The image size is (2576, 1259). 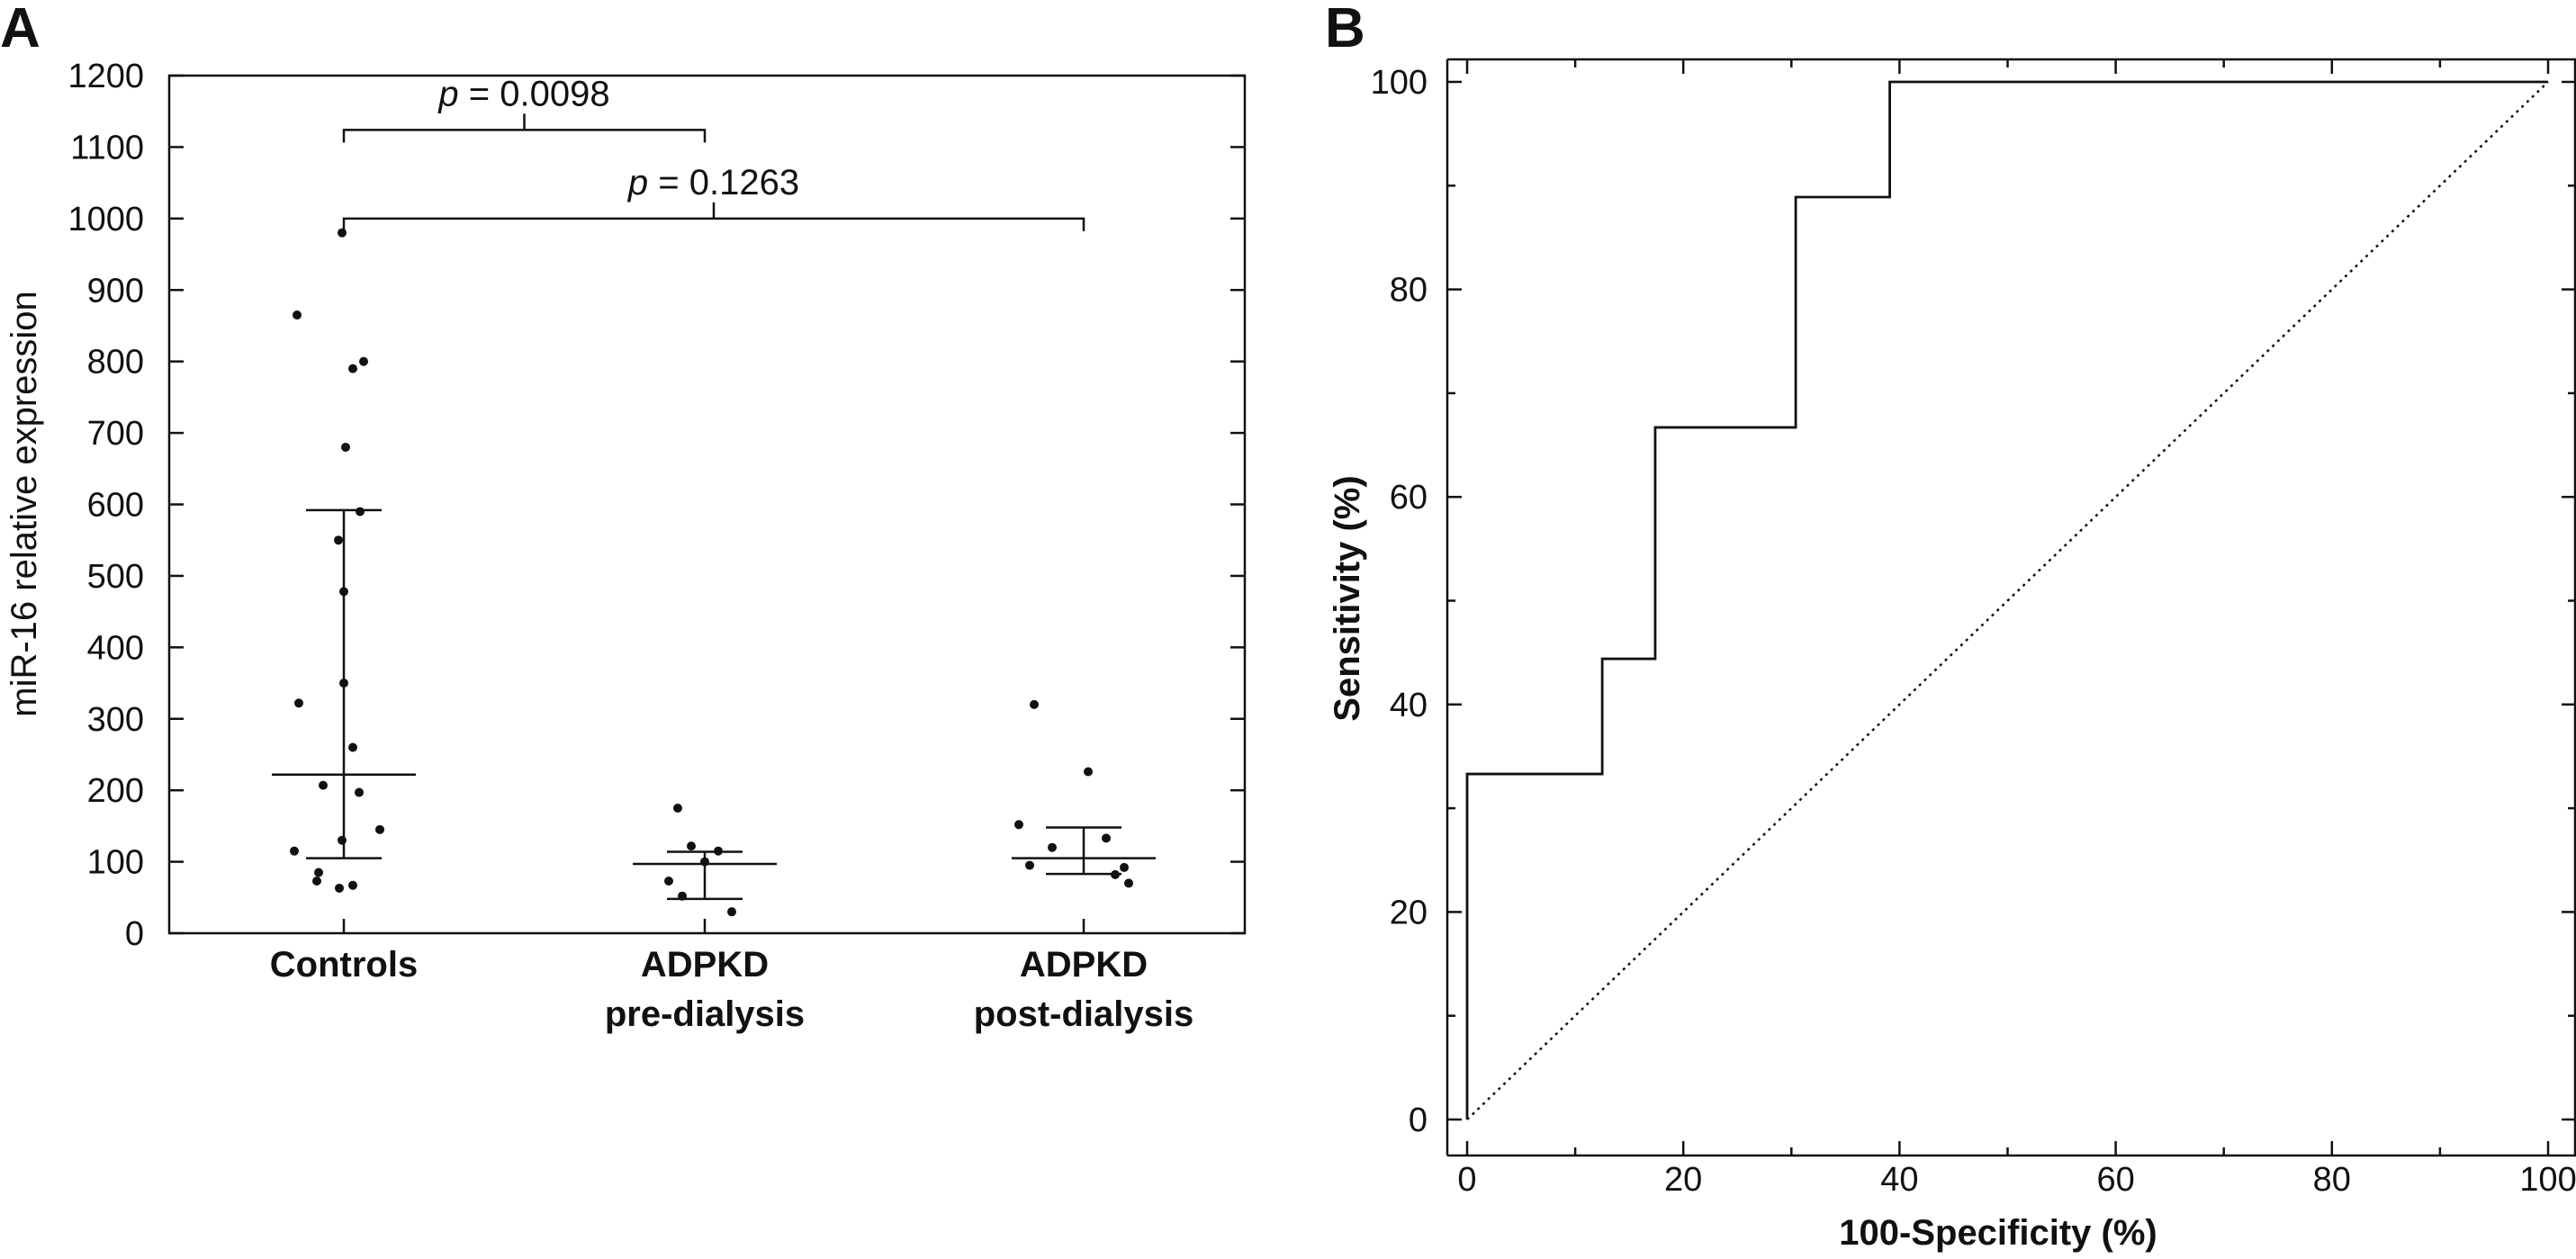 What do you see at coordinates (1399, 83) in the screenshot?
I see `y-tick-label-b: 100` at bounding box center [1399, 83].